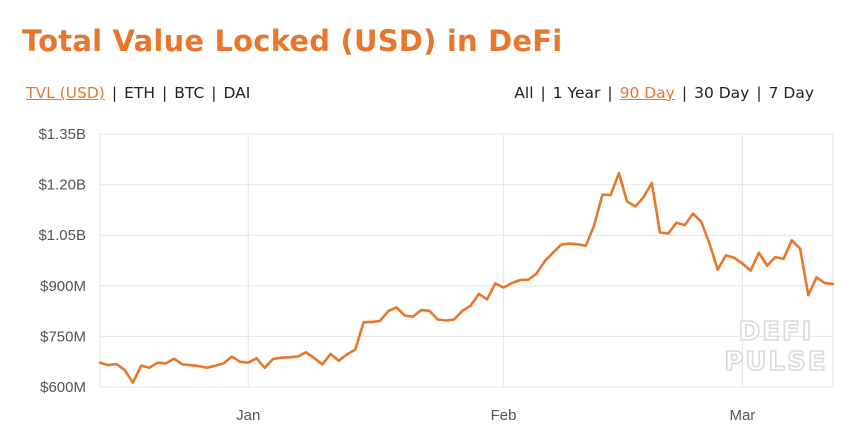 Image resolution: width=861 pixels, height=436 pixels. I want to click on x-tick-label: Feb, so click(504, 415).